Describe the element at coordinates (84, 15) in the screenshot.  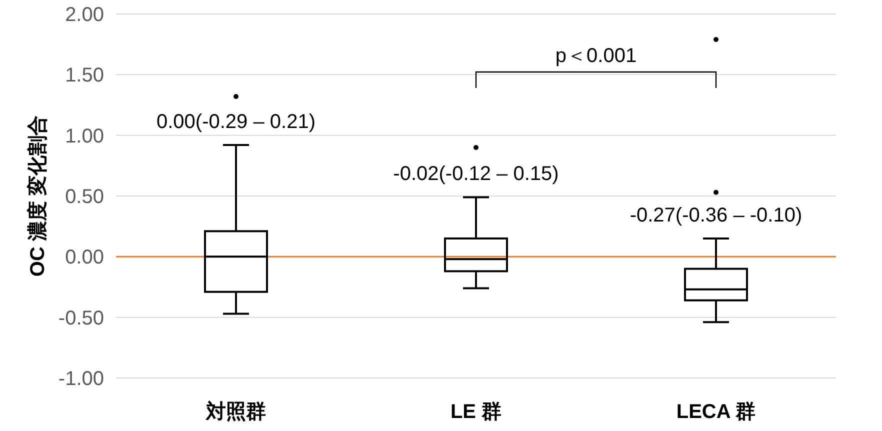
I see `y-tick-label: 2.00` at that location.